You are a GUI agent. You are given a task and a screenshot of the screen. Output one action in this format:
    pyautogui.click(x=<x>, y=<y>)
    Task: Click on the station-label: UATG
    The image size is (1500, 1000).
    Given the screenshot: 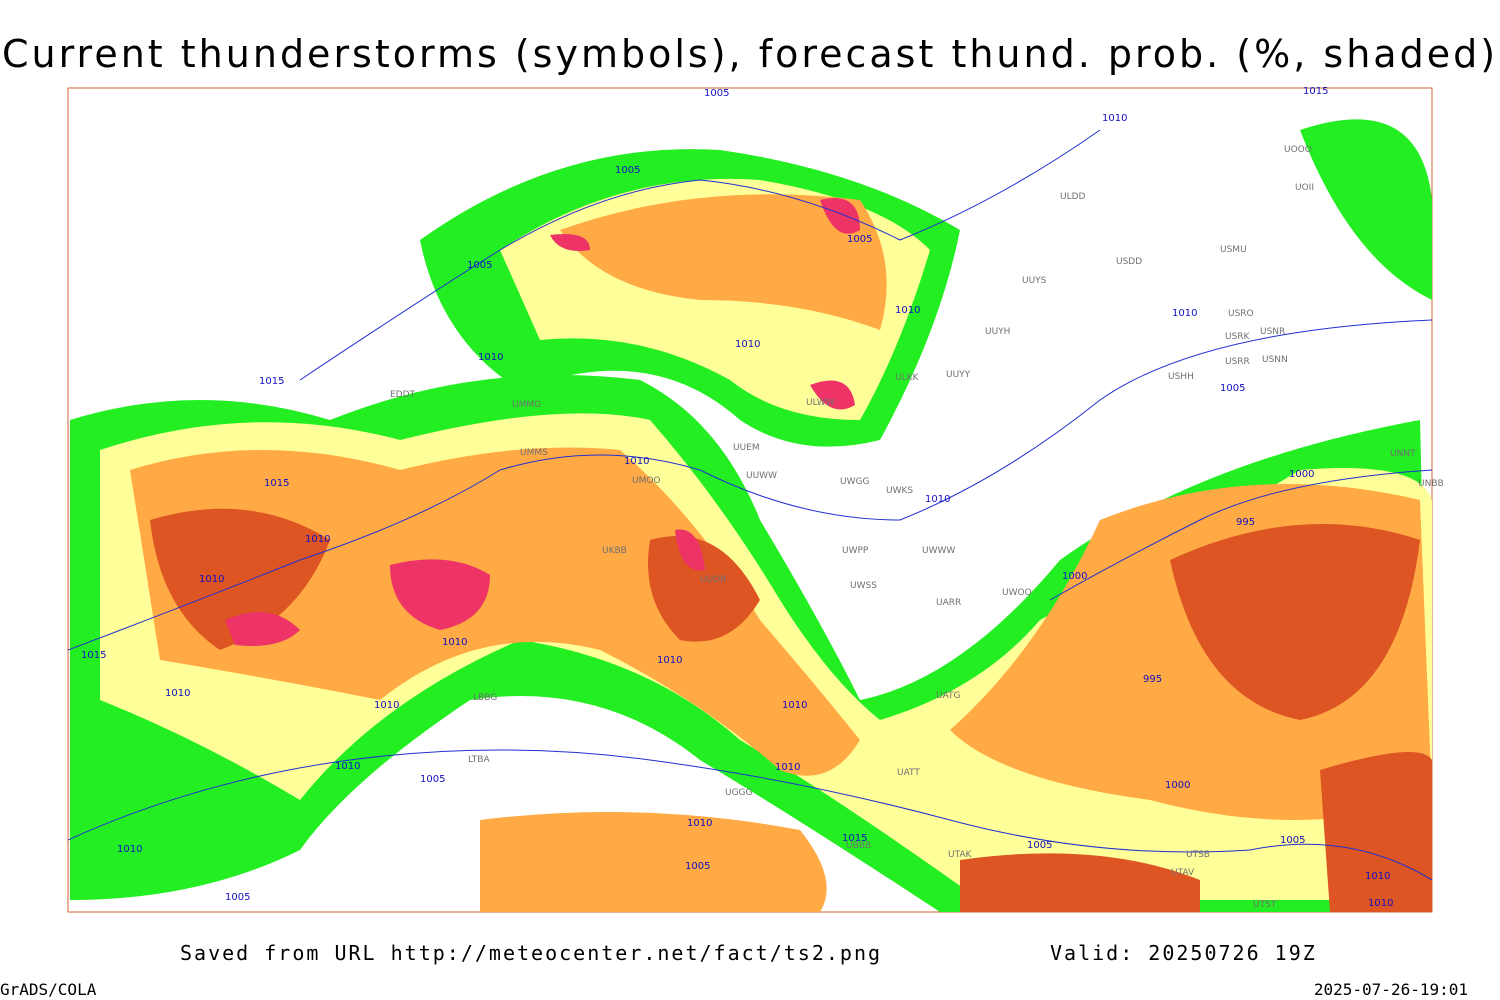 What is the action you would take?
    pyautogui.click(x=948, y=696)
    